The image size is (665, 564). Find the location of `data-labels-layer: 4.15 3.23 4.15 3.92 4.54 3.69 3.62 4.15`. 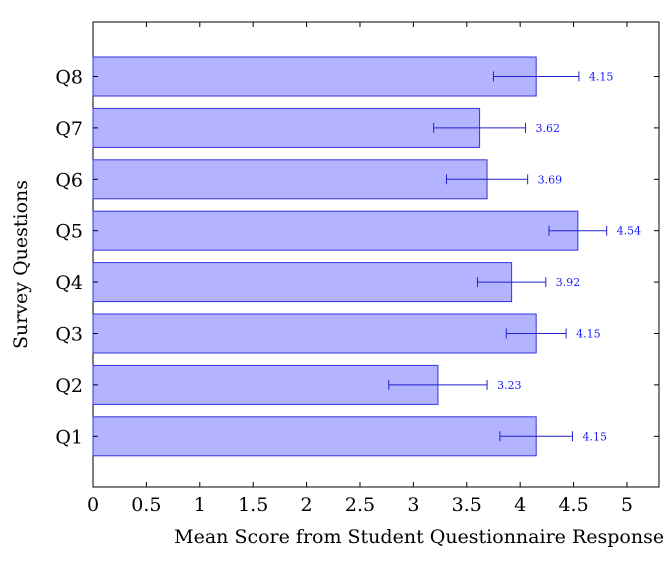

data-labels-layer: 4.15 3.23 4.15 3.92 4.54 3.69 3.62 4.15 is located at coordinates (569, 257).